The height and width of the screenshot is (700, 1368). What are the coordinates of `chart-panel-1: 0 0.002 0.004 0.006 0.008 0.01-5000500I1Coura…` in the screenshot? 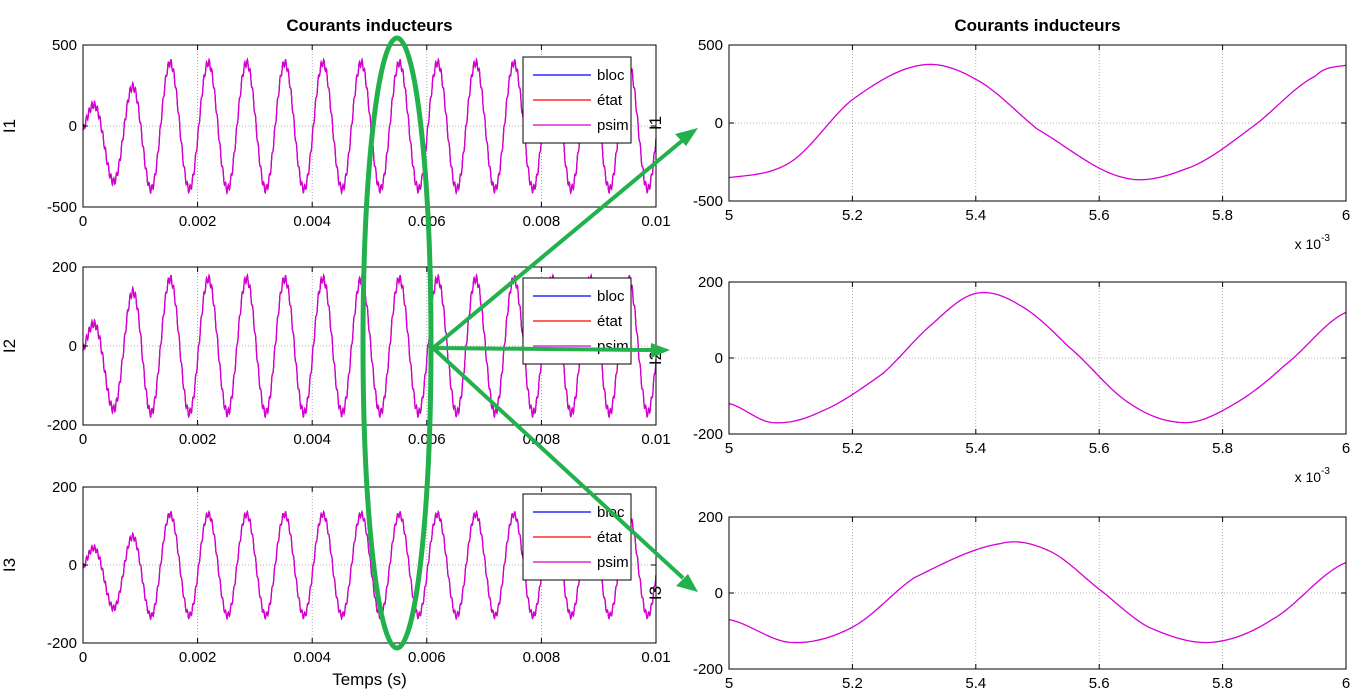 It's located at (335, 123).